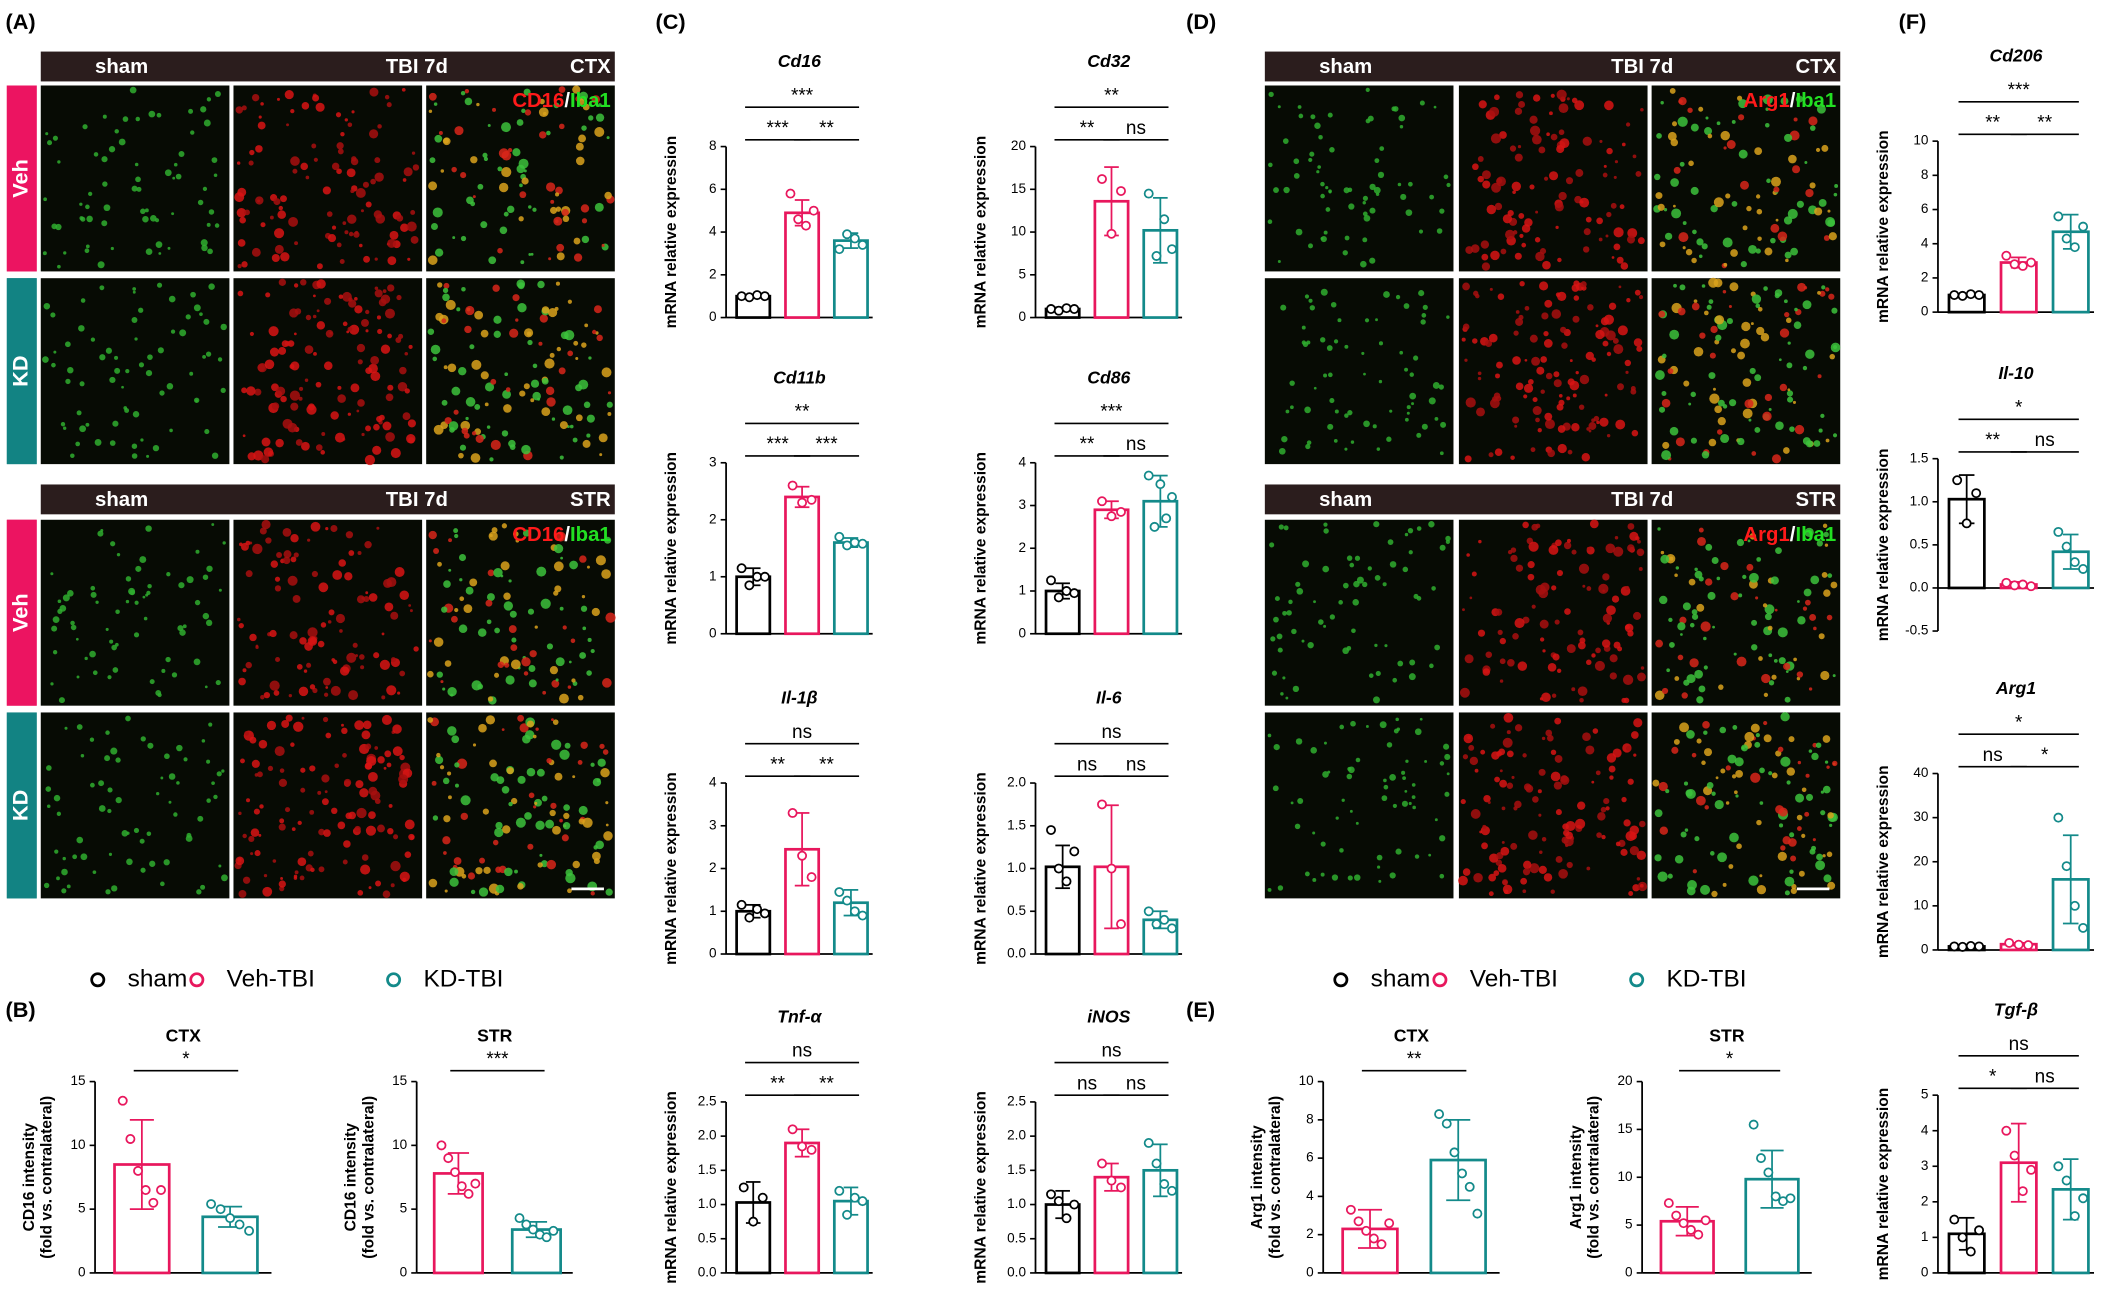 Image resolution: width=2128 pixels, height=1296 pixels. Describe the element at coordinates (1016, 1203) in the screenshot. I see `y-tick-label: 1.0` at that location.